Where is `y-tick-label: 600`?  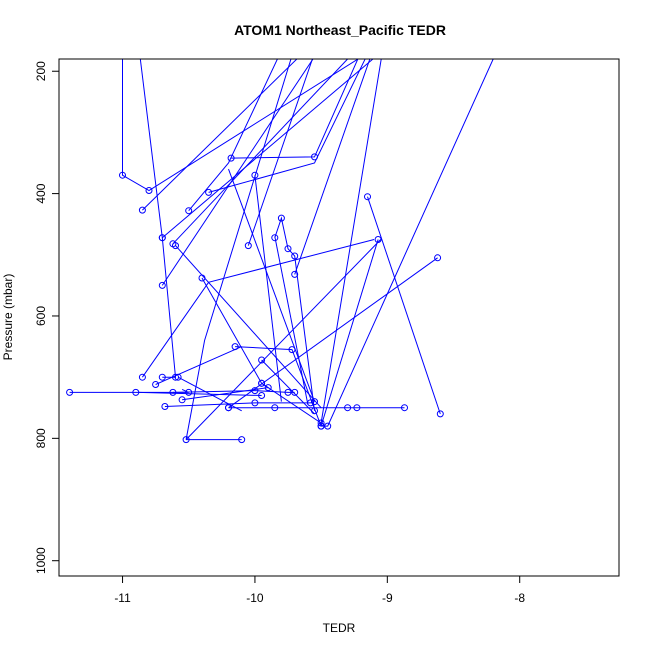 y-tick-label: 600 is located at coordinates (41, 316).